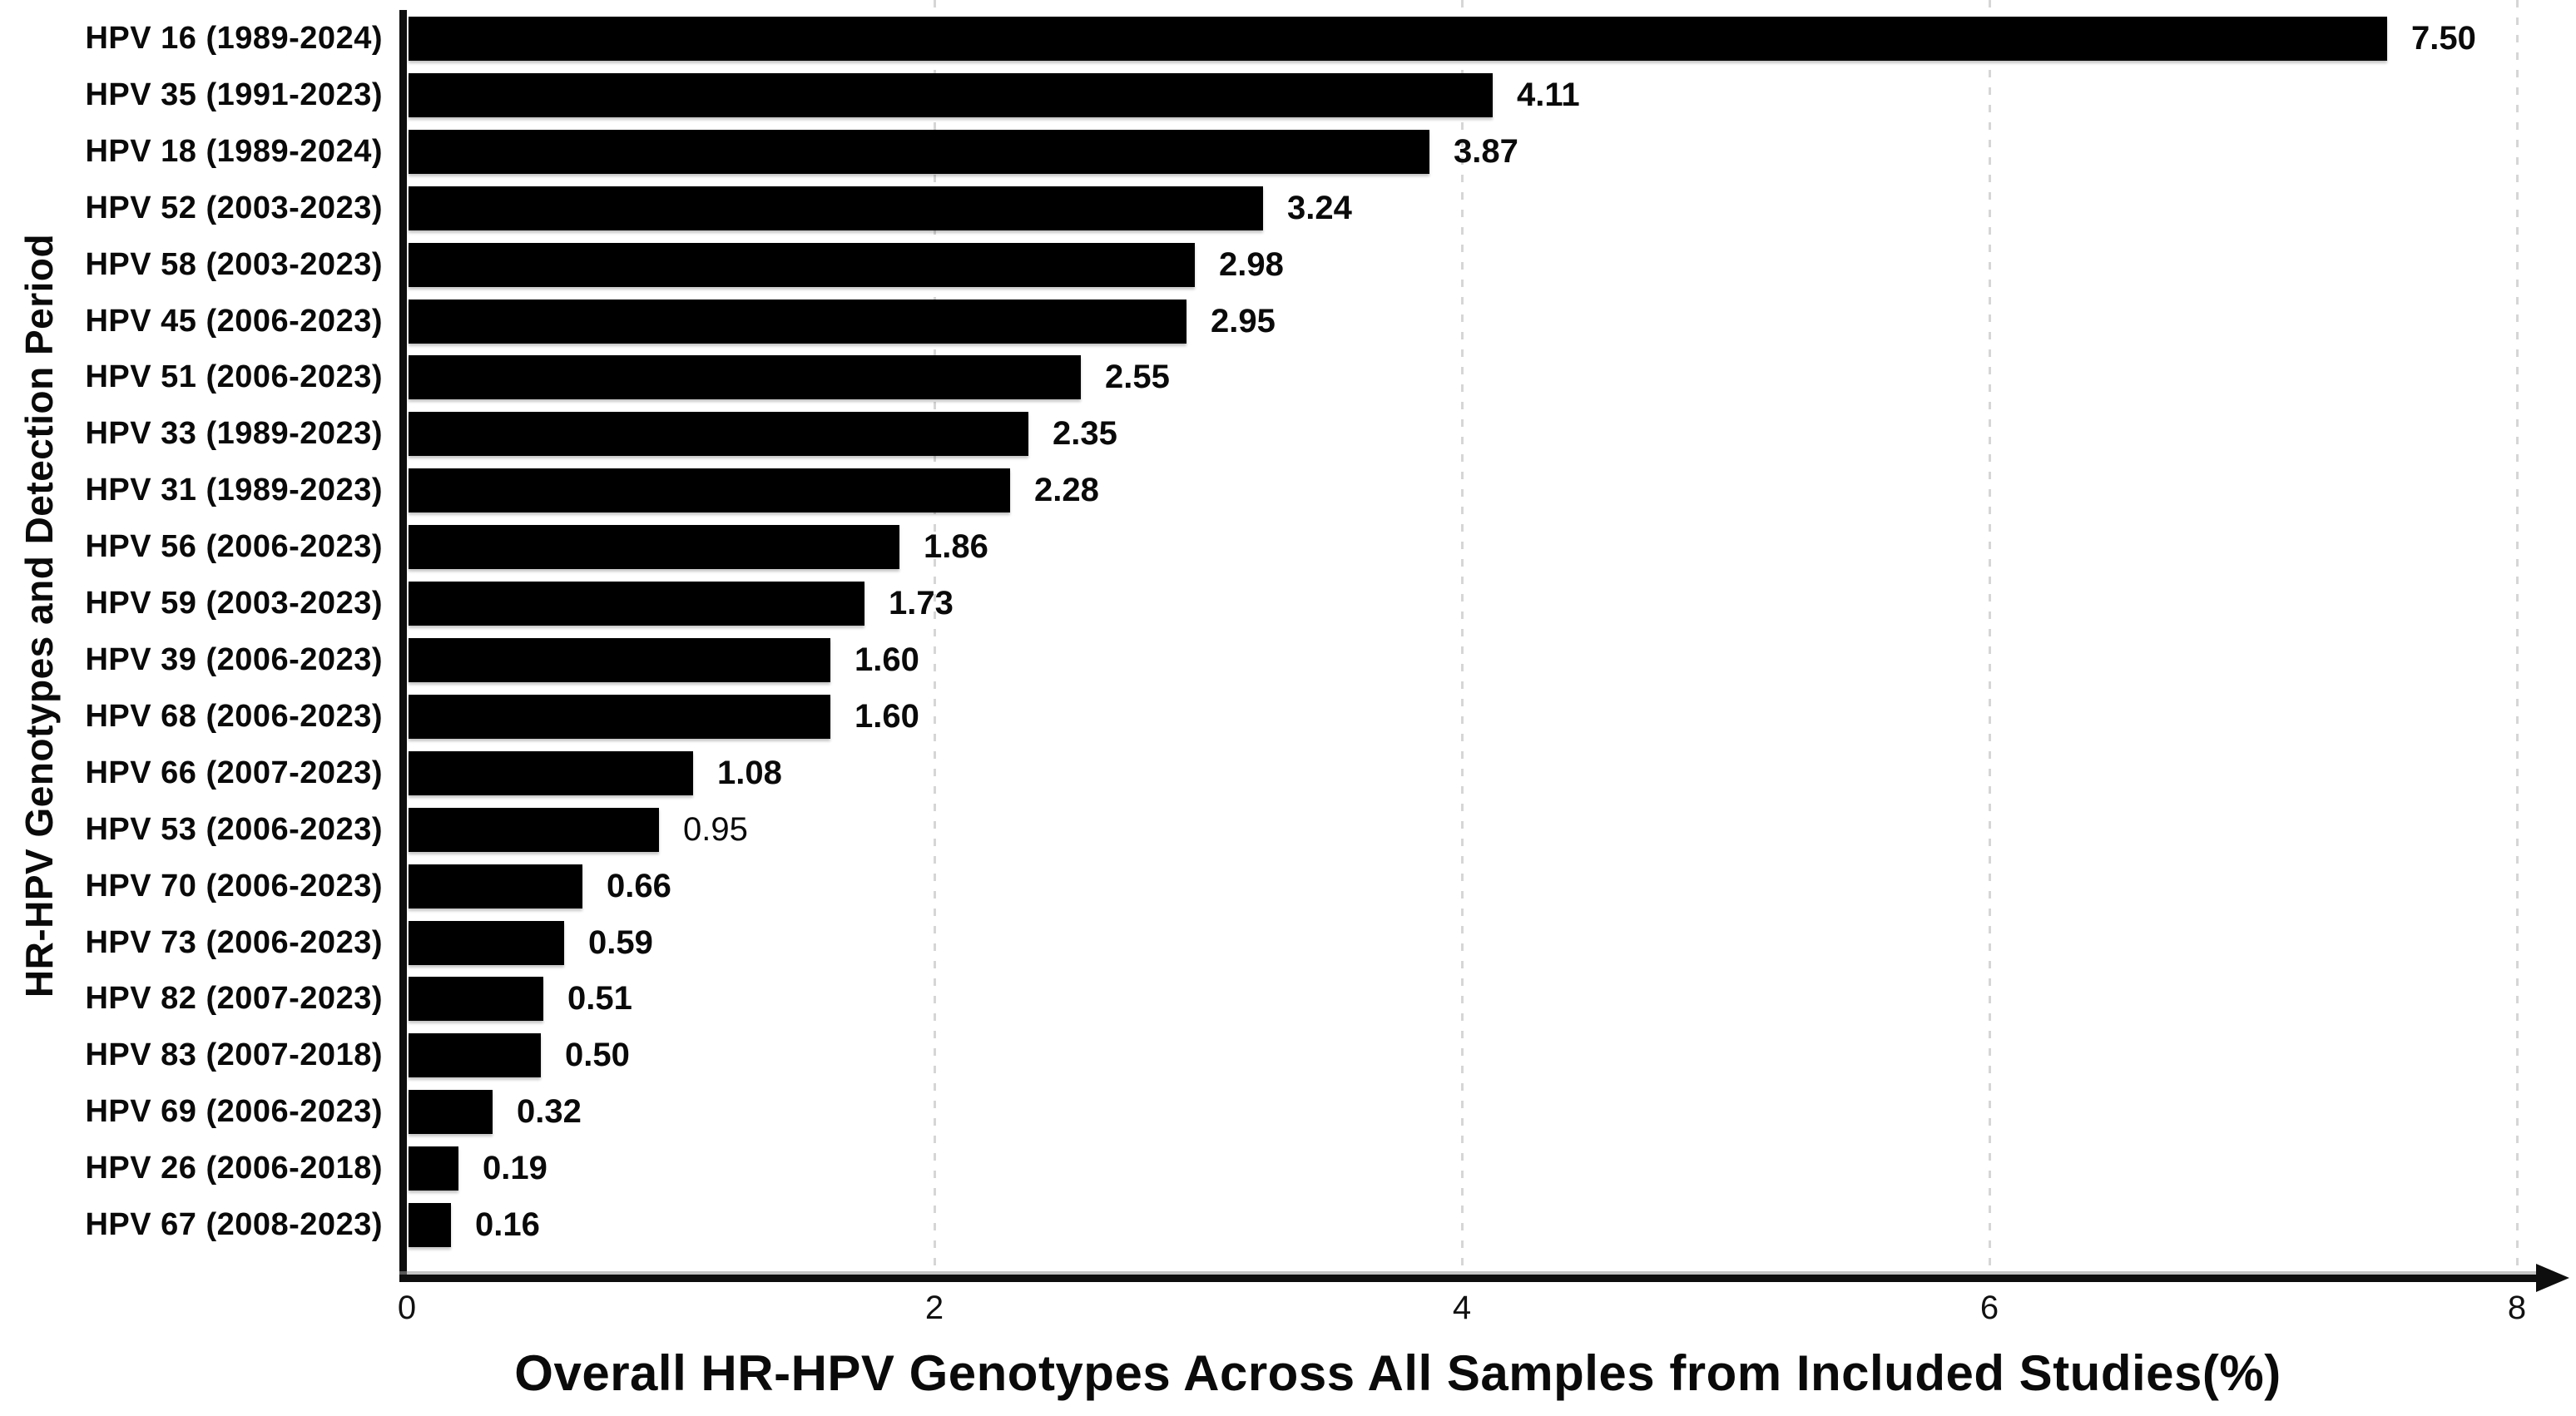 This screenshot has width=2576, height=1416. Describe the element at coordinates (234, 151) in the screenshot. I see `category-label: HPV 18 (1989-2024)` at that location.